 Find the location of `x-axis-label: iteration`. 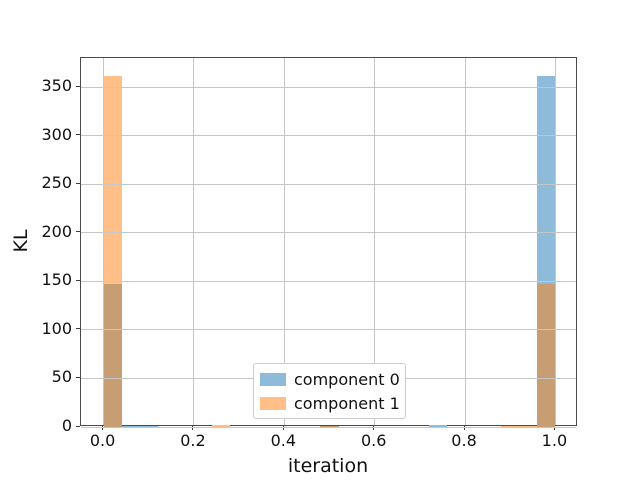

x-axis-label: iteration is located at coordinates (328, 466).